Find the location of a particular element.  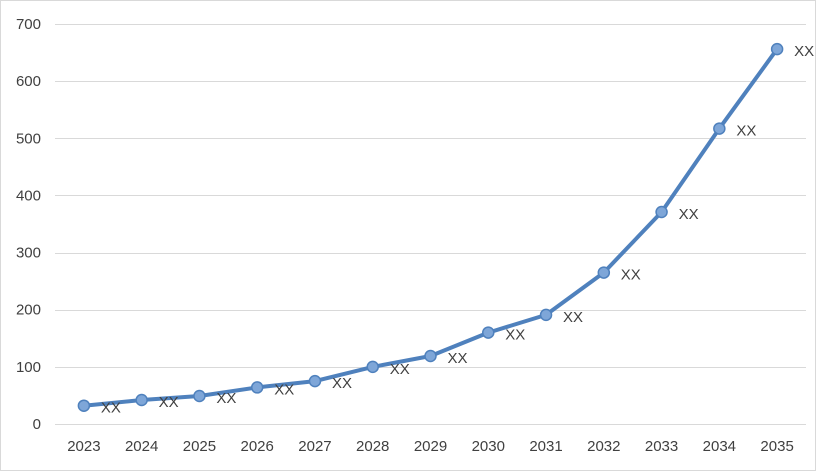

y-tick-label: 100 is located at coordinates (28, 367).